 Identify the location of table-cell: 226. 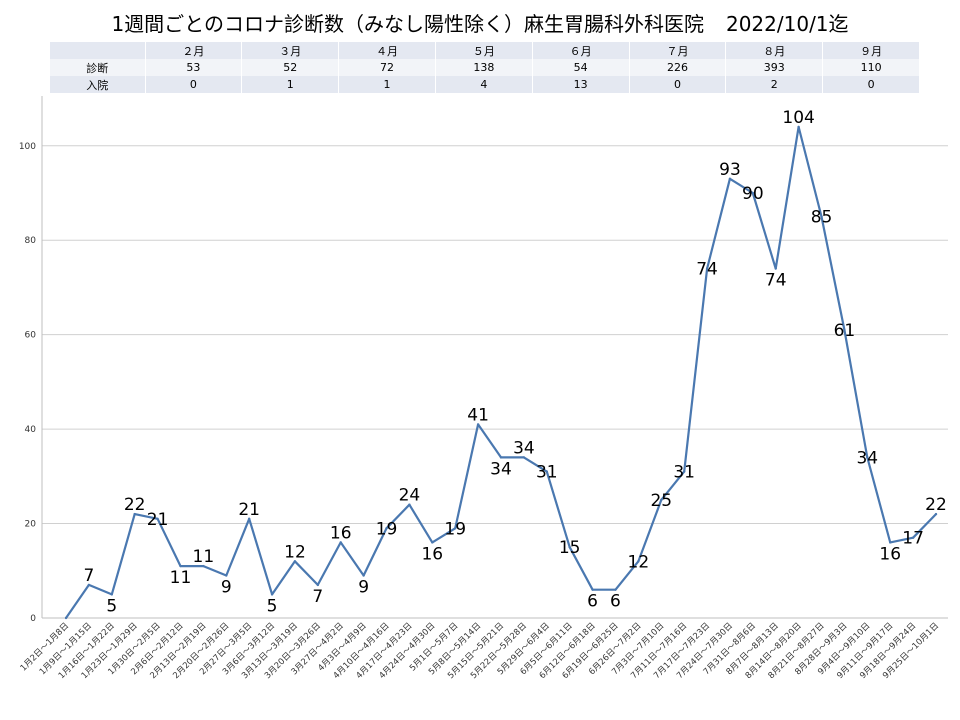
(678, 67).